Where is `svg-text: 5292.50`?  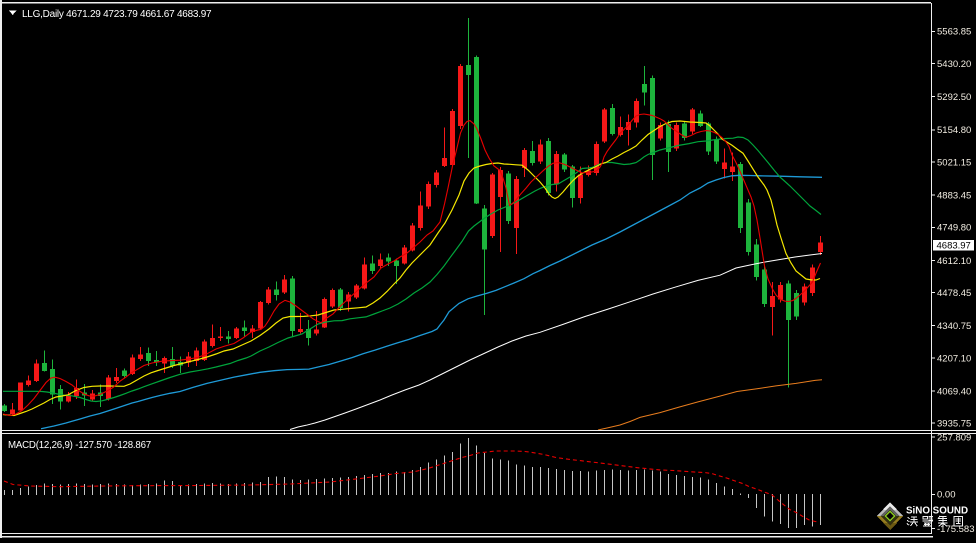
svg-text: 5292.50 is located at coordinates (954, 97).